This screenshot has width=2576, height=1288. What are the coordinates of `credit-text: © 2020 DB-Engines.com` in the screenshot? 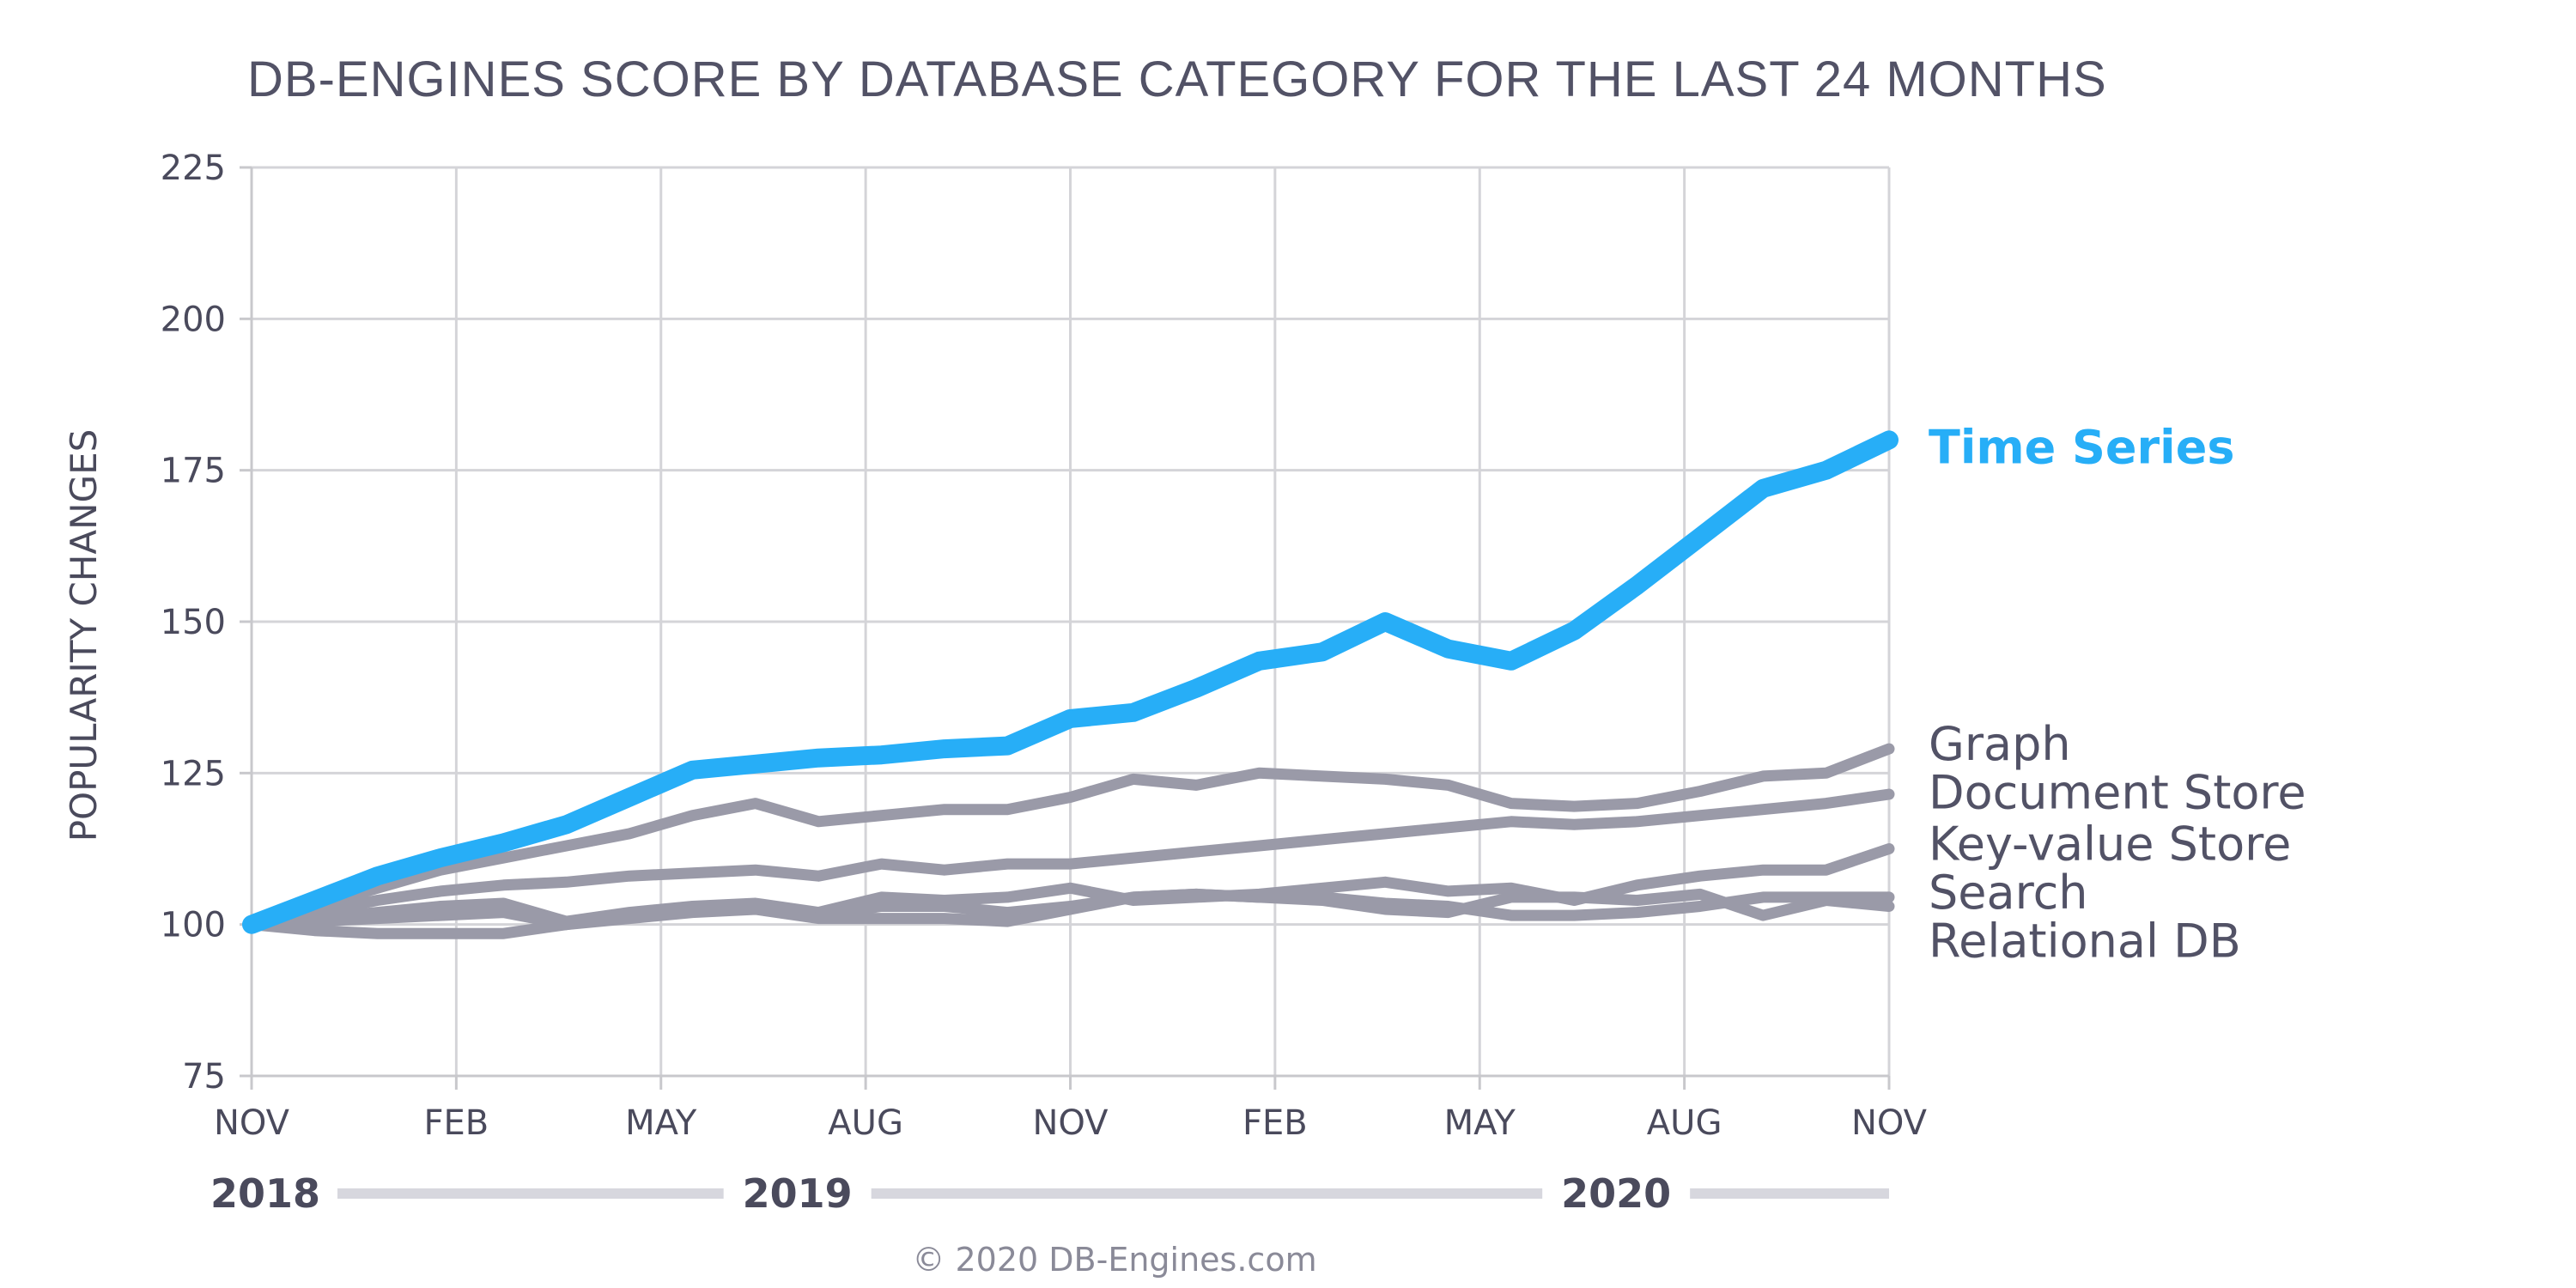 It's located at (1114, 1260).